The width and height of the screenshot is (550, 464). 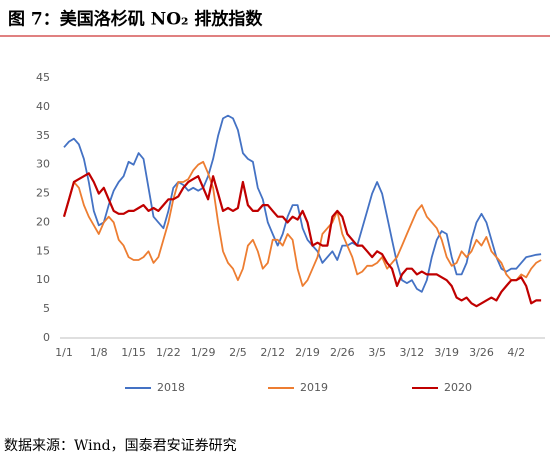 I want to click on x-tick-label: 3/5, so click(x=377, y=352).